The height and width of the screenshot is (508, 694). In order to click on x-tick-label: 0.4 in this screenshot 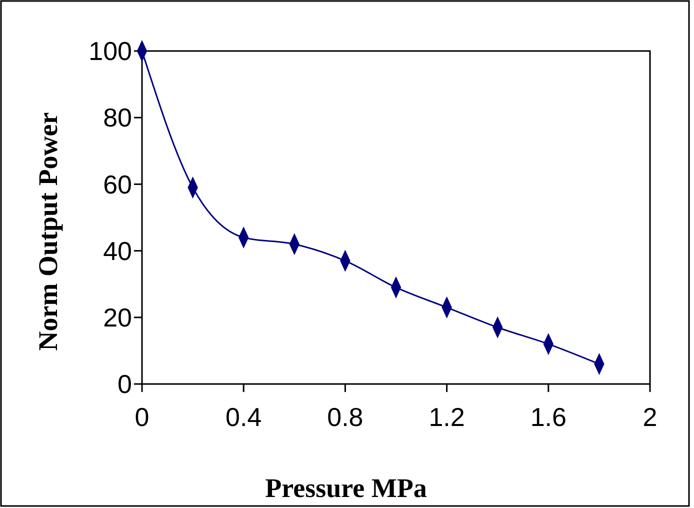, I will do `click(244, 417)`.